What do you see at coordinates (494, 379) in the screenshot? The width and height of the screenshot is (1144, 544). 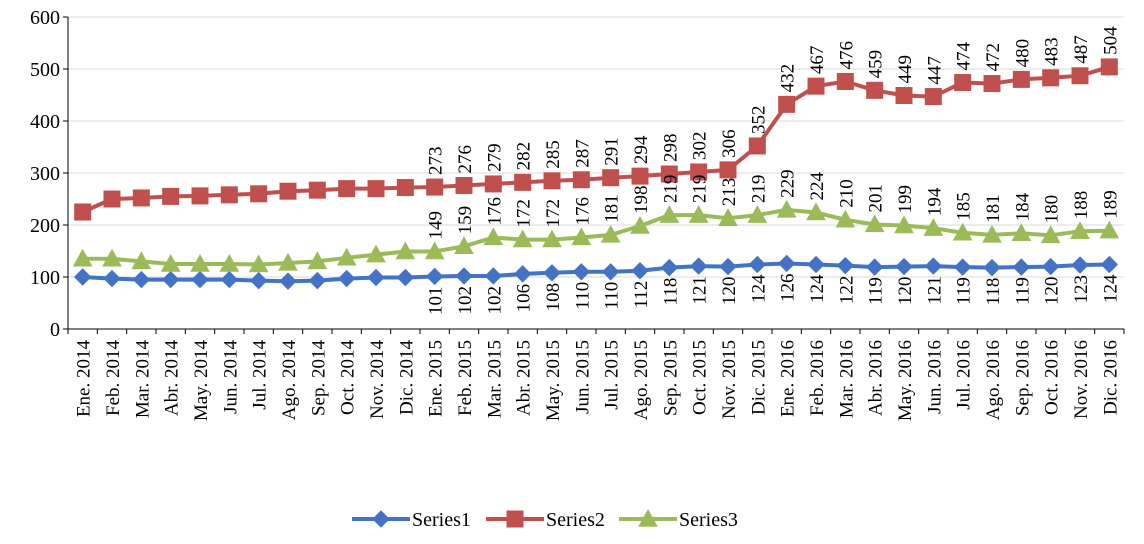 I see `x-tick-label: Mar. 2015` at bounding box center [494, 379].